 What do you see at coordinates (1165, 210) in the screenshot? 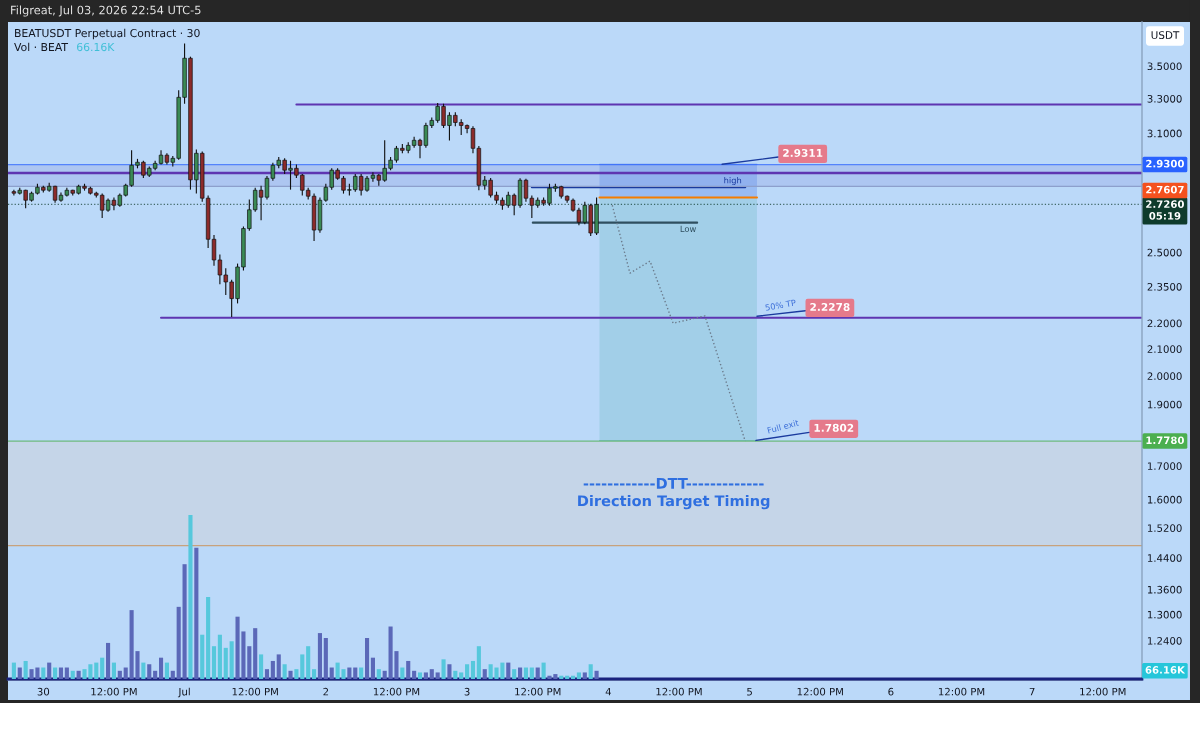
I see `ref-line-label: 2.7260 05:19` at bounding box center [1165, 210].